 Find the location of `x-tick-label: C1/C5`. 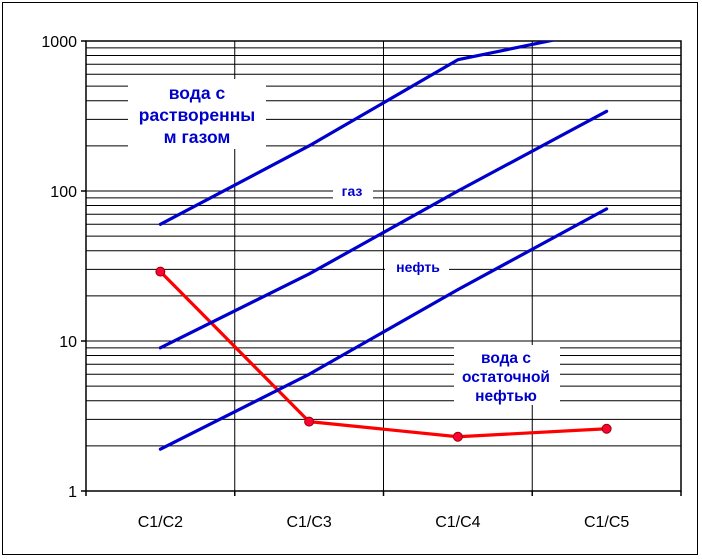

x-tick-label: C1/C5 is located at coordinates (606, 522).